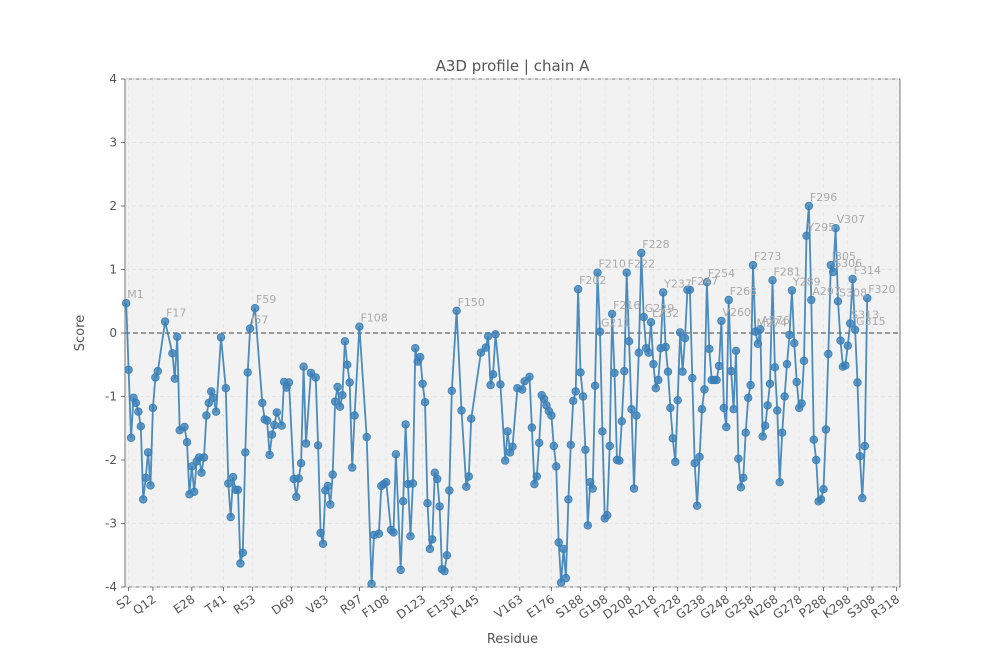  I want to click on residue-annotation: G211, so click(616, 323).